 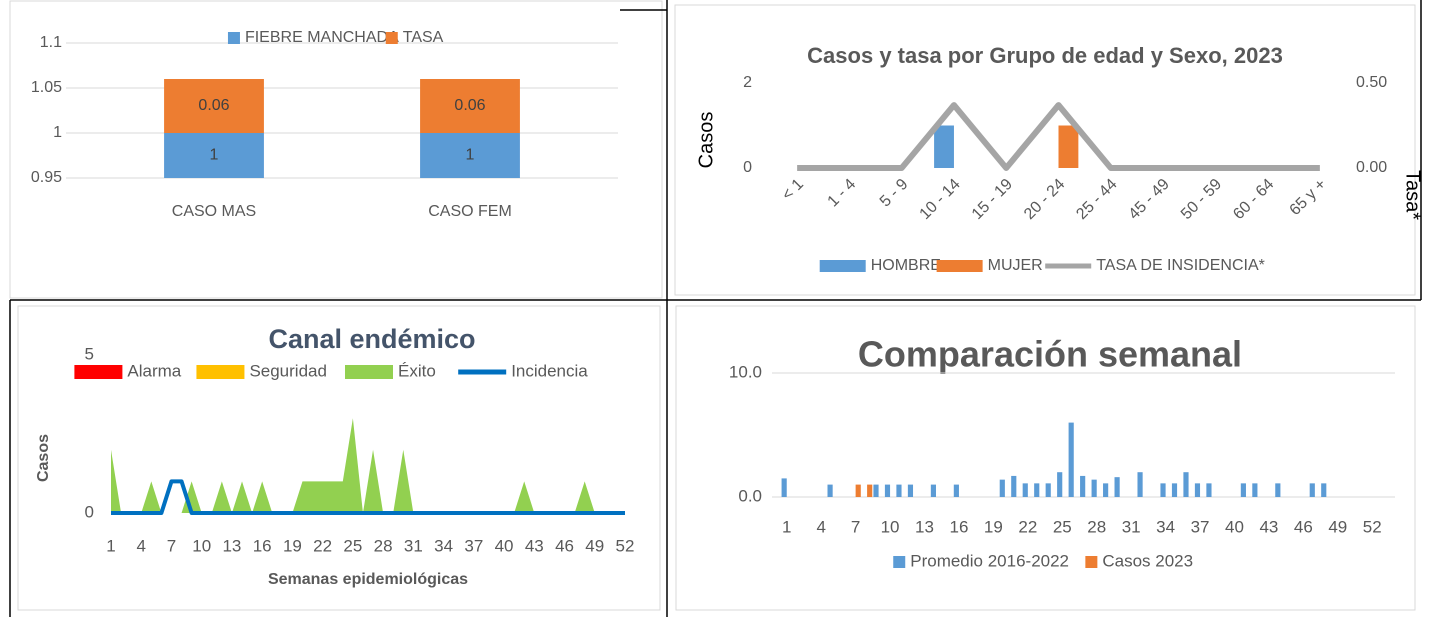 What do you see at coordinates (894, 193) in the screenshot?
I see `x-tick-label: 5 - 9` at bounding box center [894, 193].